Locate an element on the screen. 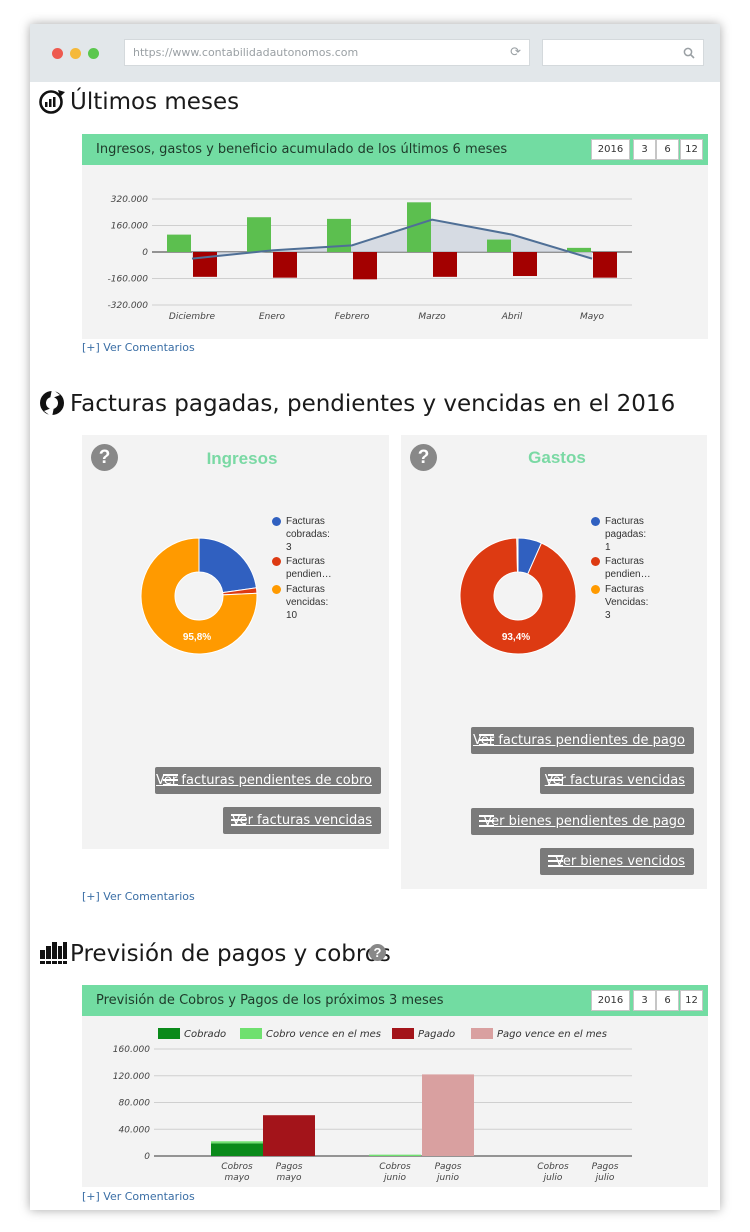 This screenshot has height=1232, width=750. chart-title-ingresos: Ingresos is located at coordinates (242, 458).